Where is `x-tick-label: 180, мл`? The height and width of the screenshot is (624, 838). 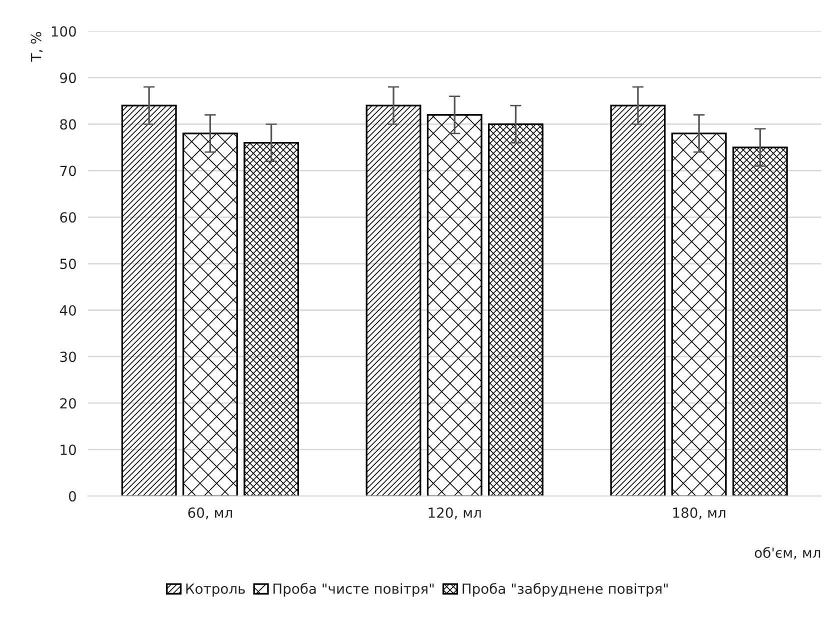 x-tick-label: 180, мл is located at coordinates (699, 513).